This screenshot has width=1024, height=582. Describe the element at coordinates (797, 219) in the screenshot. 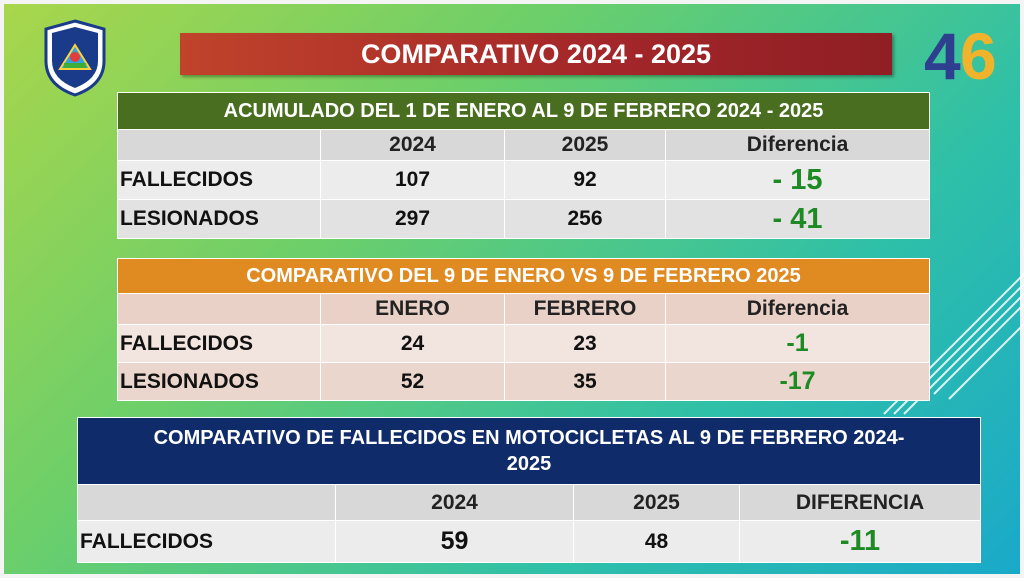

I see `difference-cell: - 41` at that location.